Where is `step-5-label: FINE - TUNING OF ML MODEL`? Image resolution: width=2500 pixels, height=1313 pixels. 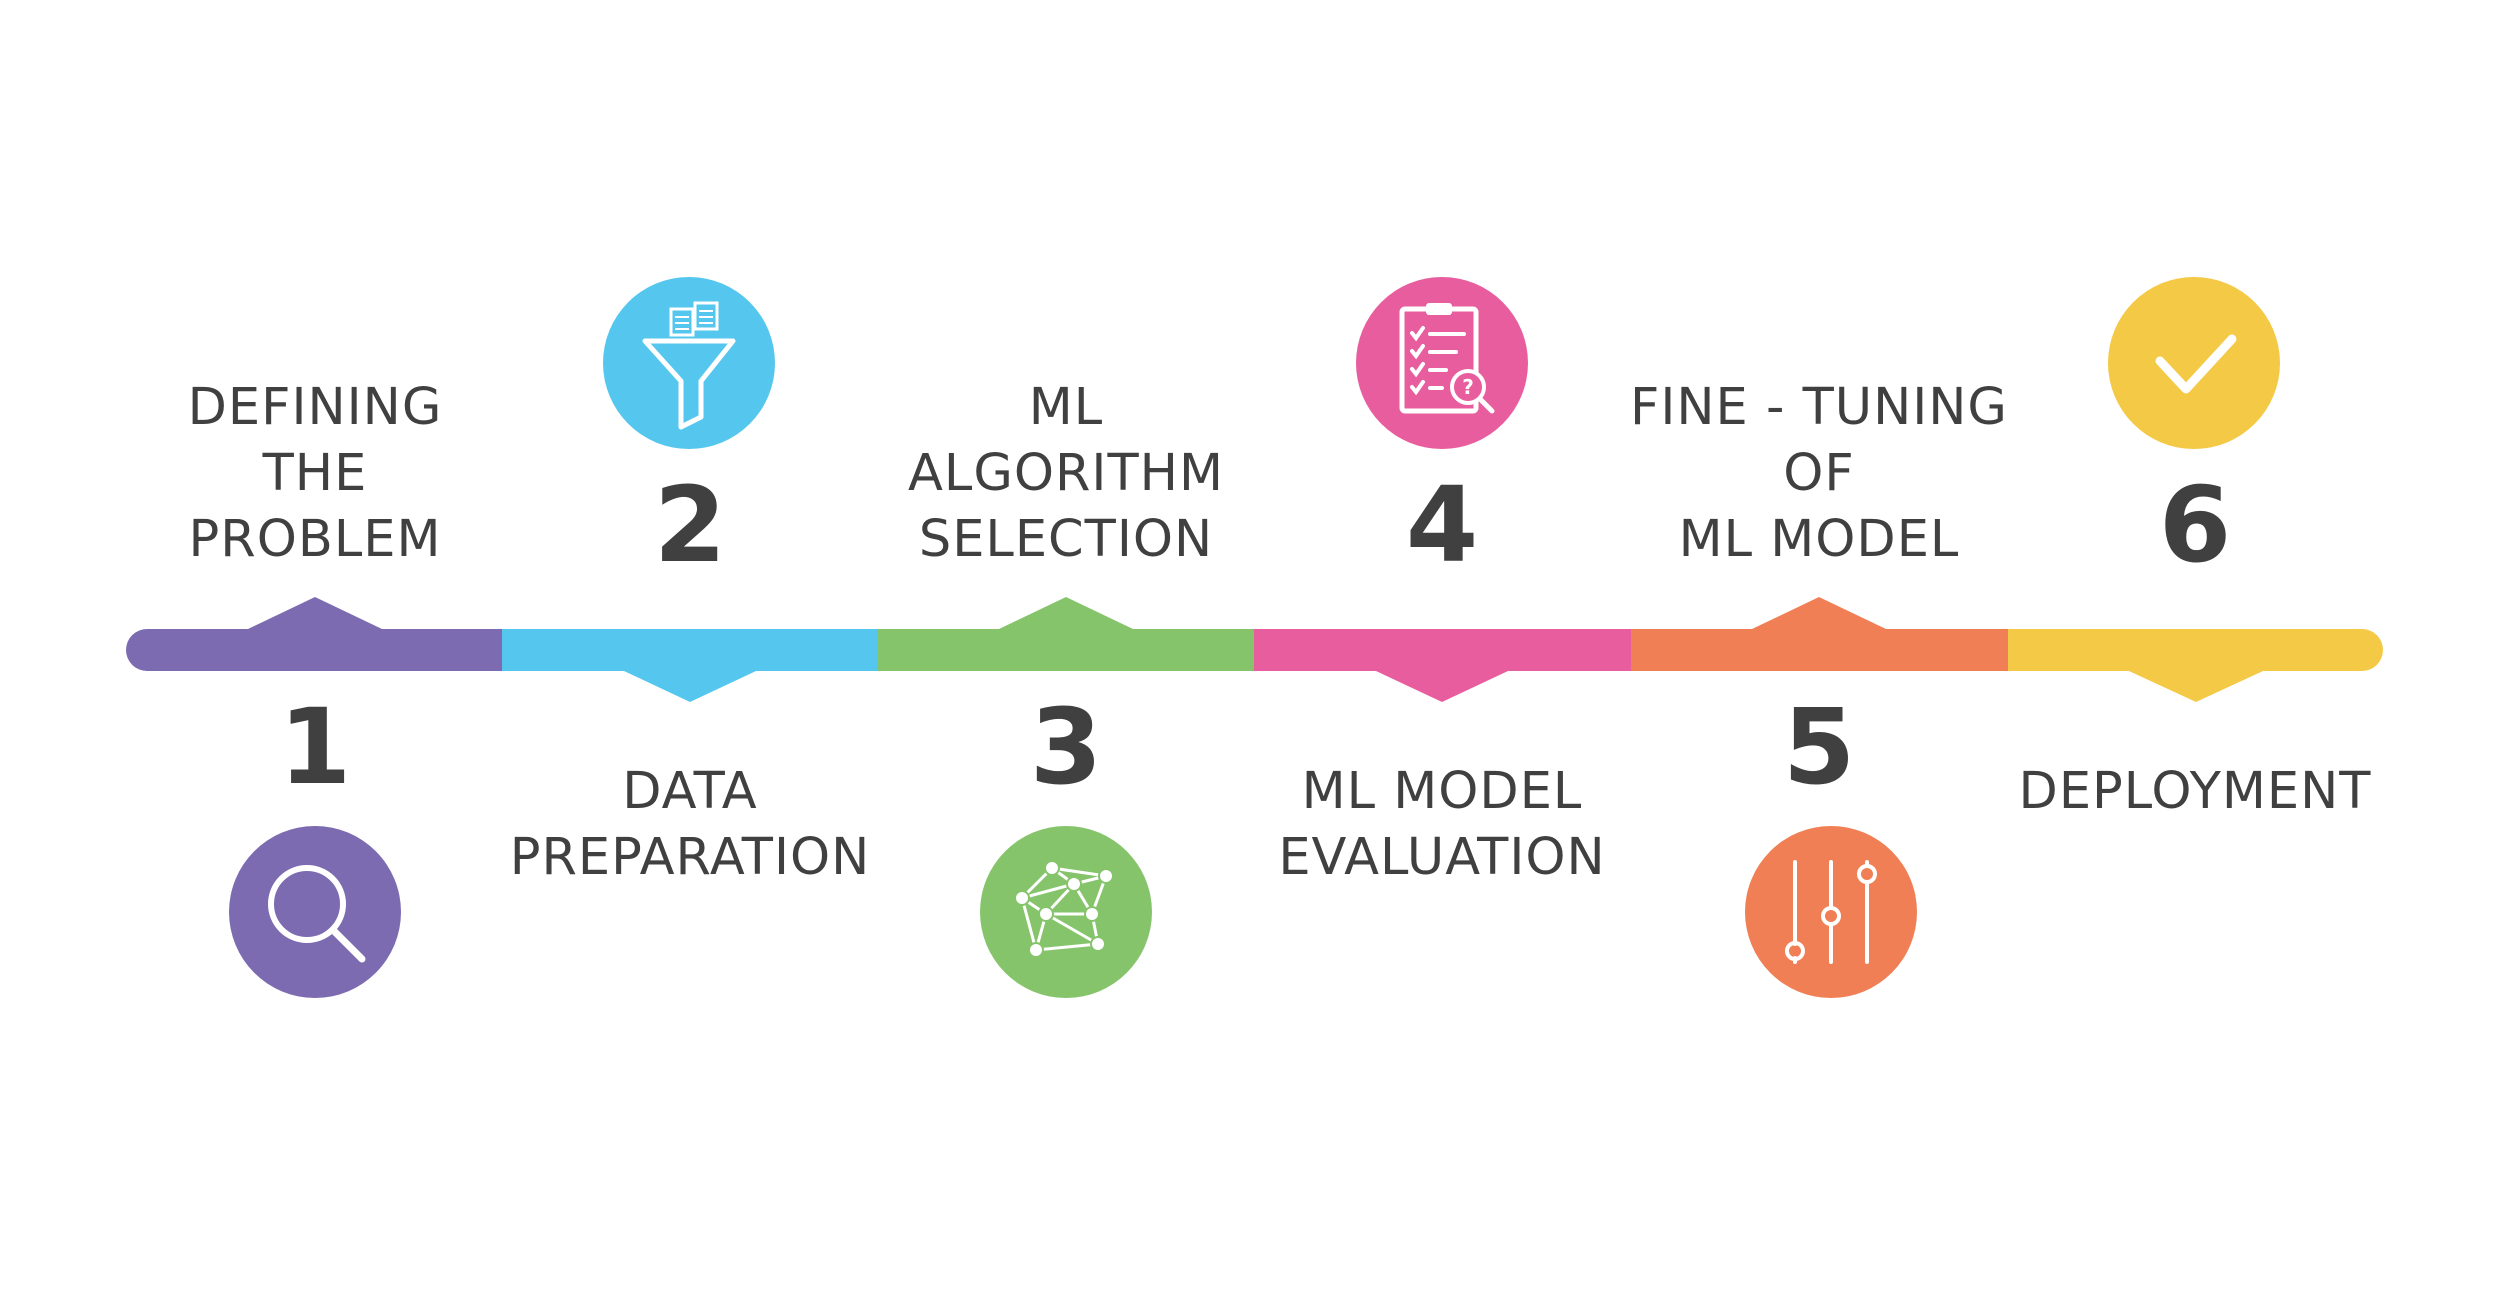 step-5-label: FINE - TUNING OF ML MODEL is located at coordinates (1819, 473).